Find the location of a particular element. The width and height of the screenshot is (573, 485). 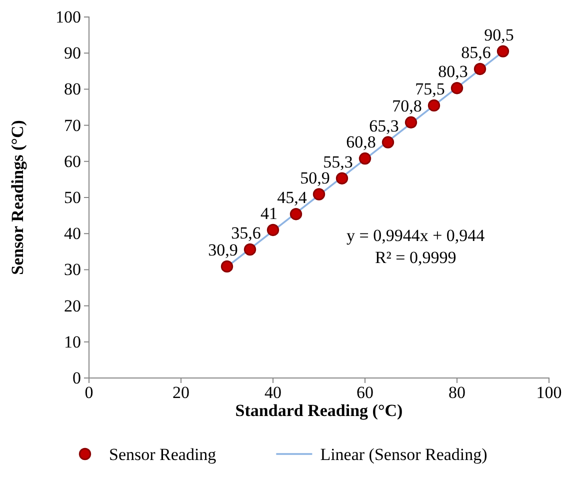

data-label: 80,3 is located at coordinates (453, 72).